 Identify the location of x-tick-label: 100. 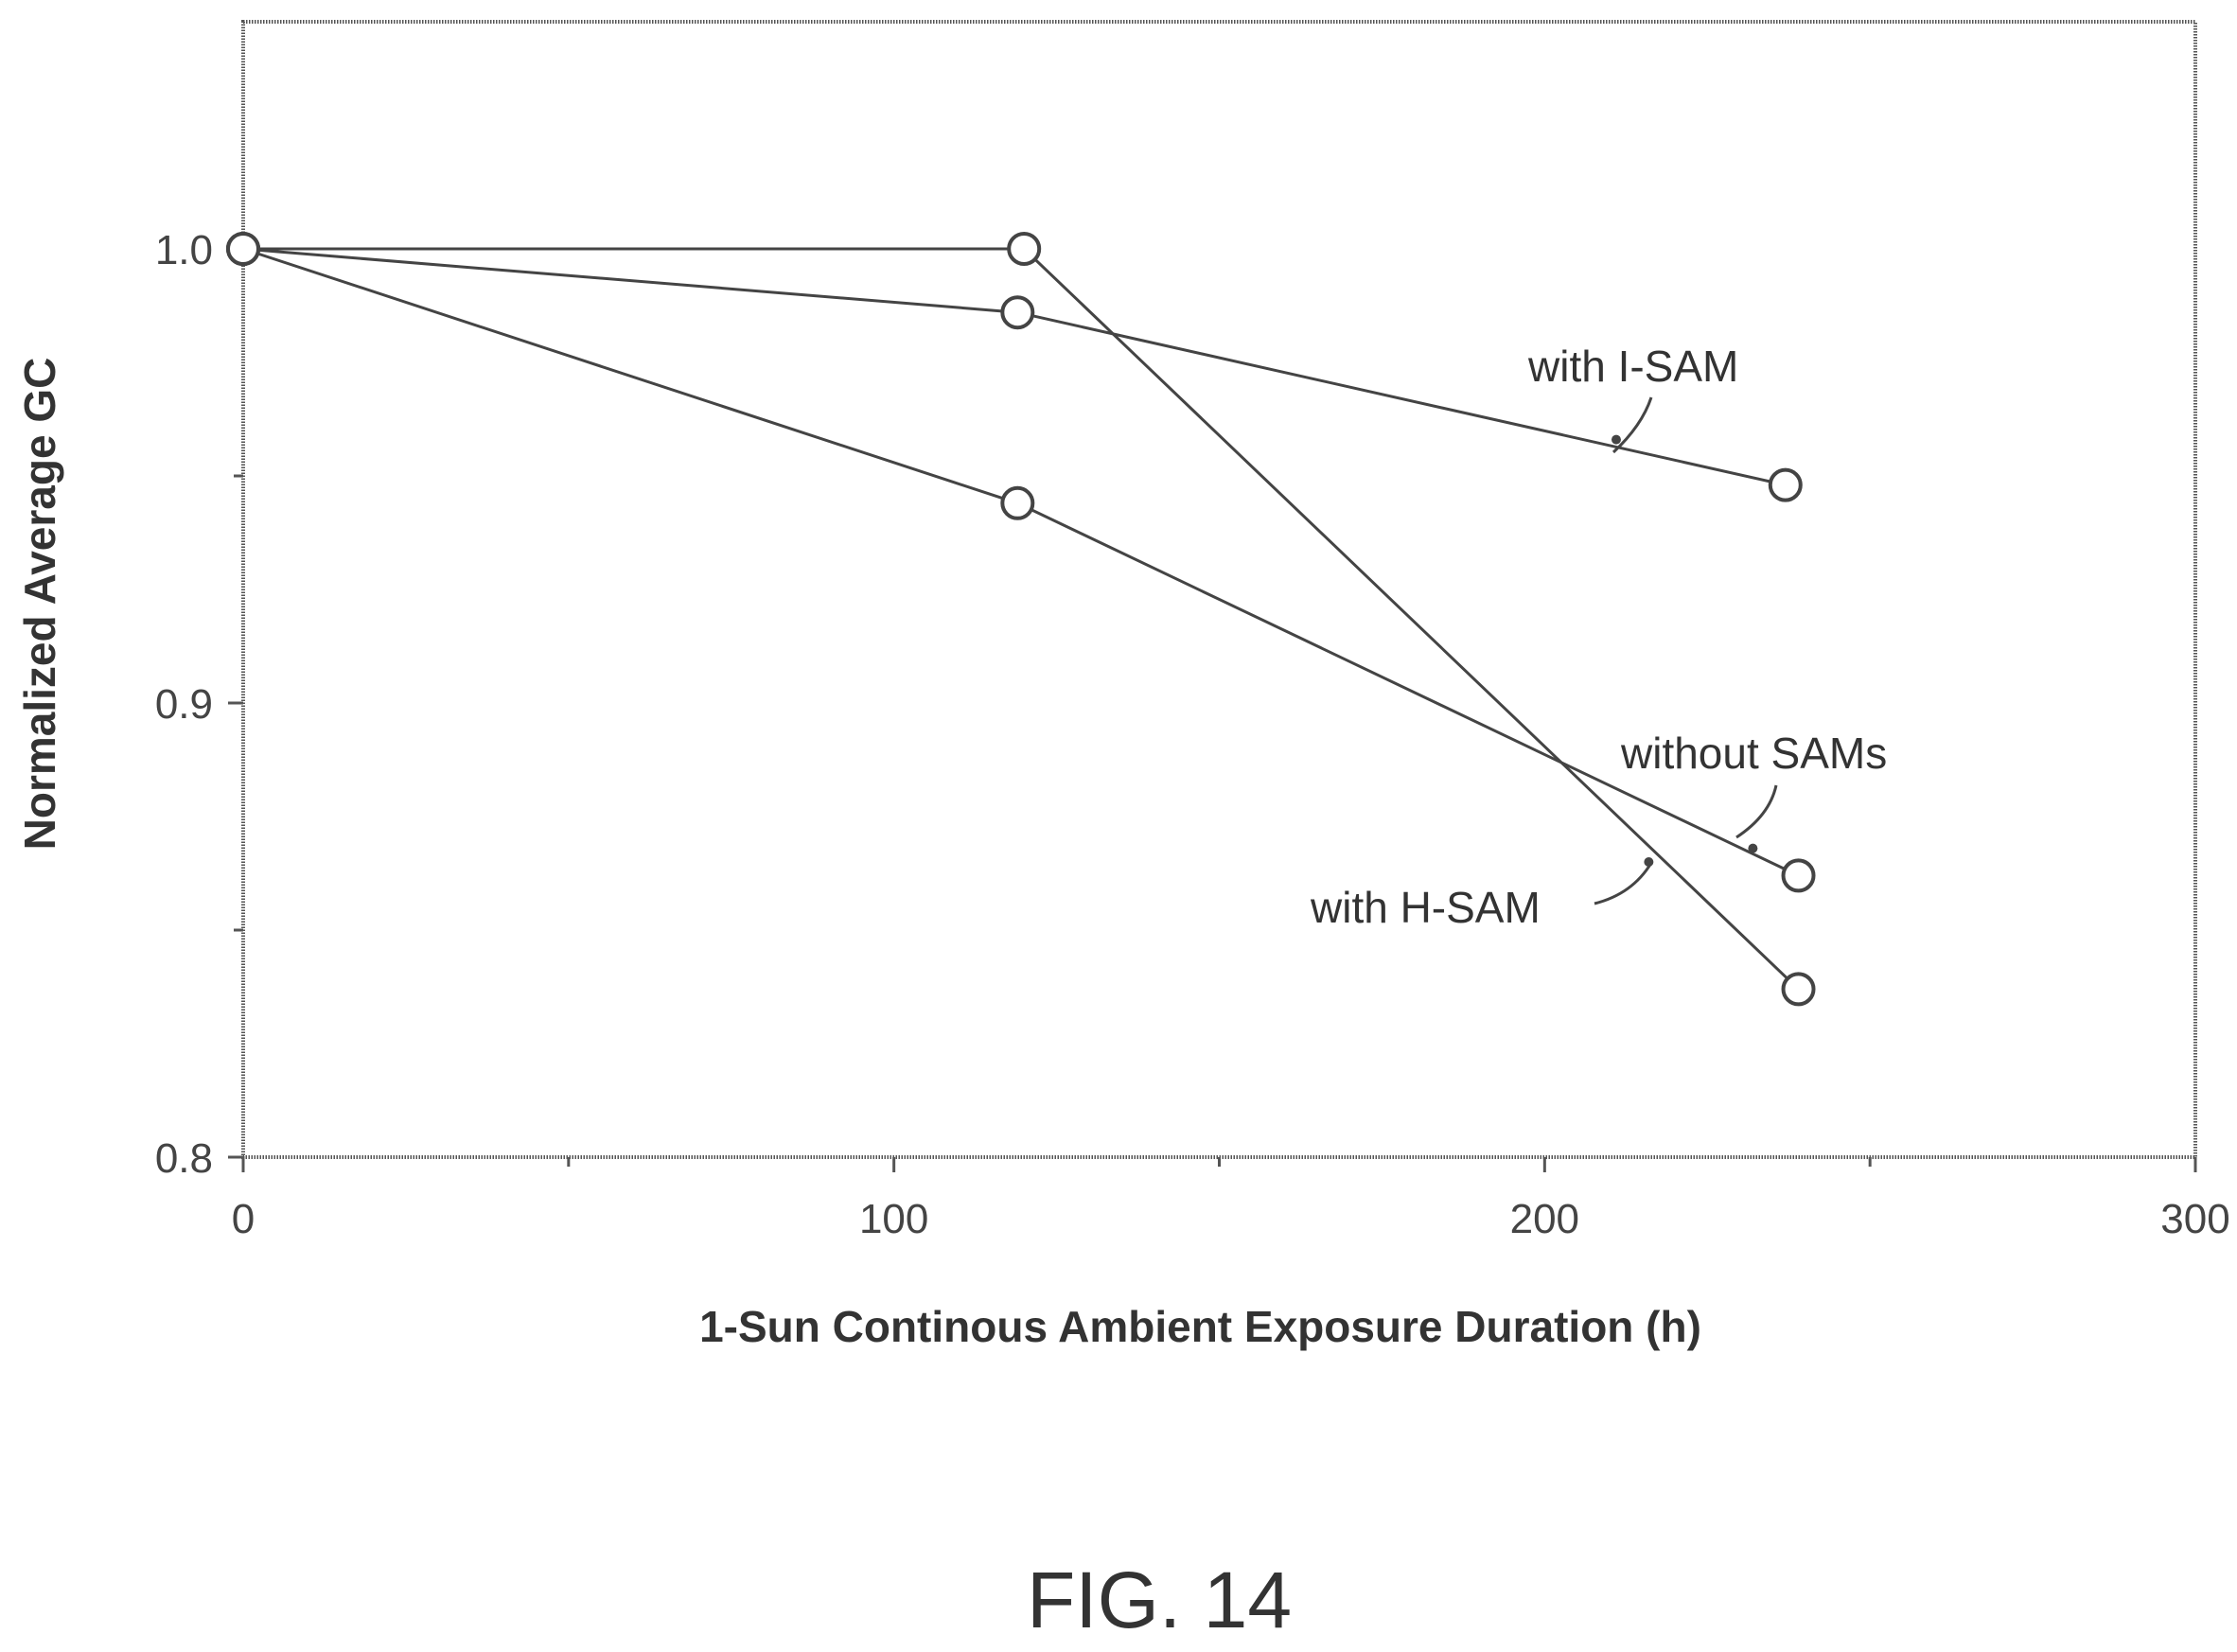
(893, 1219).